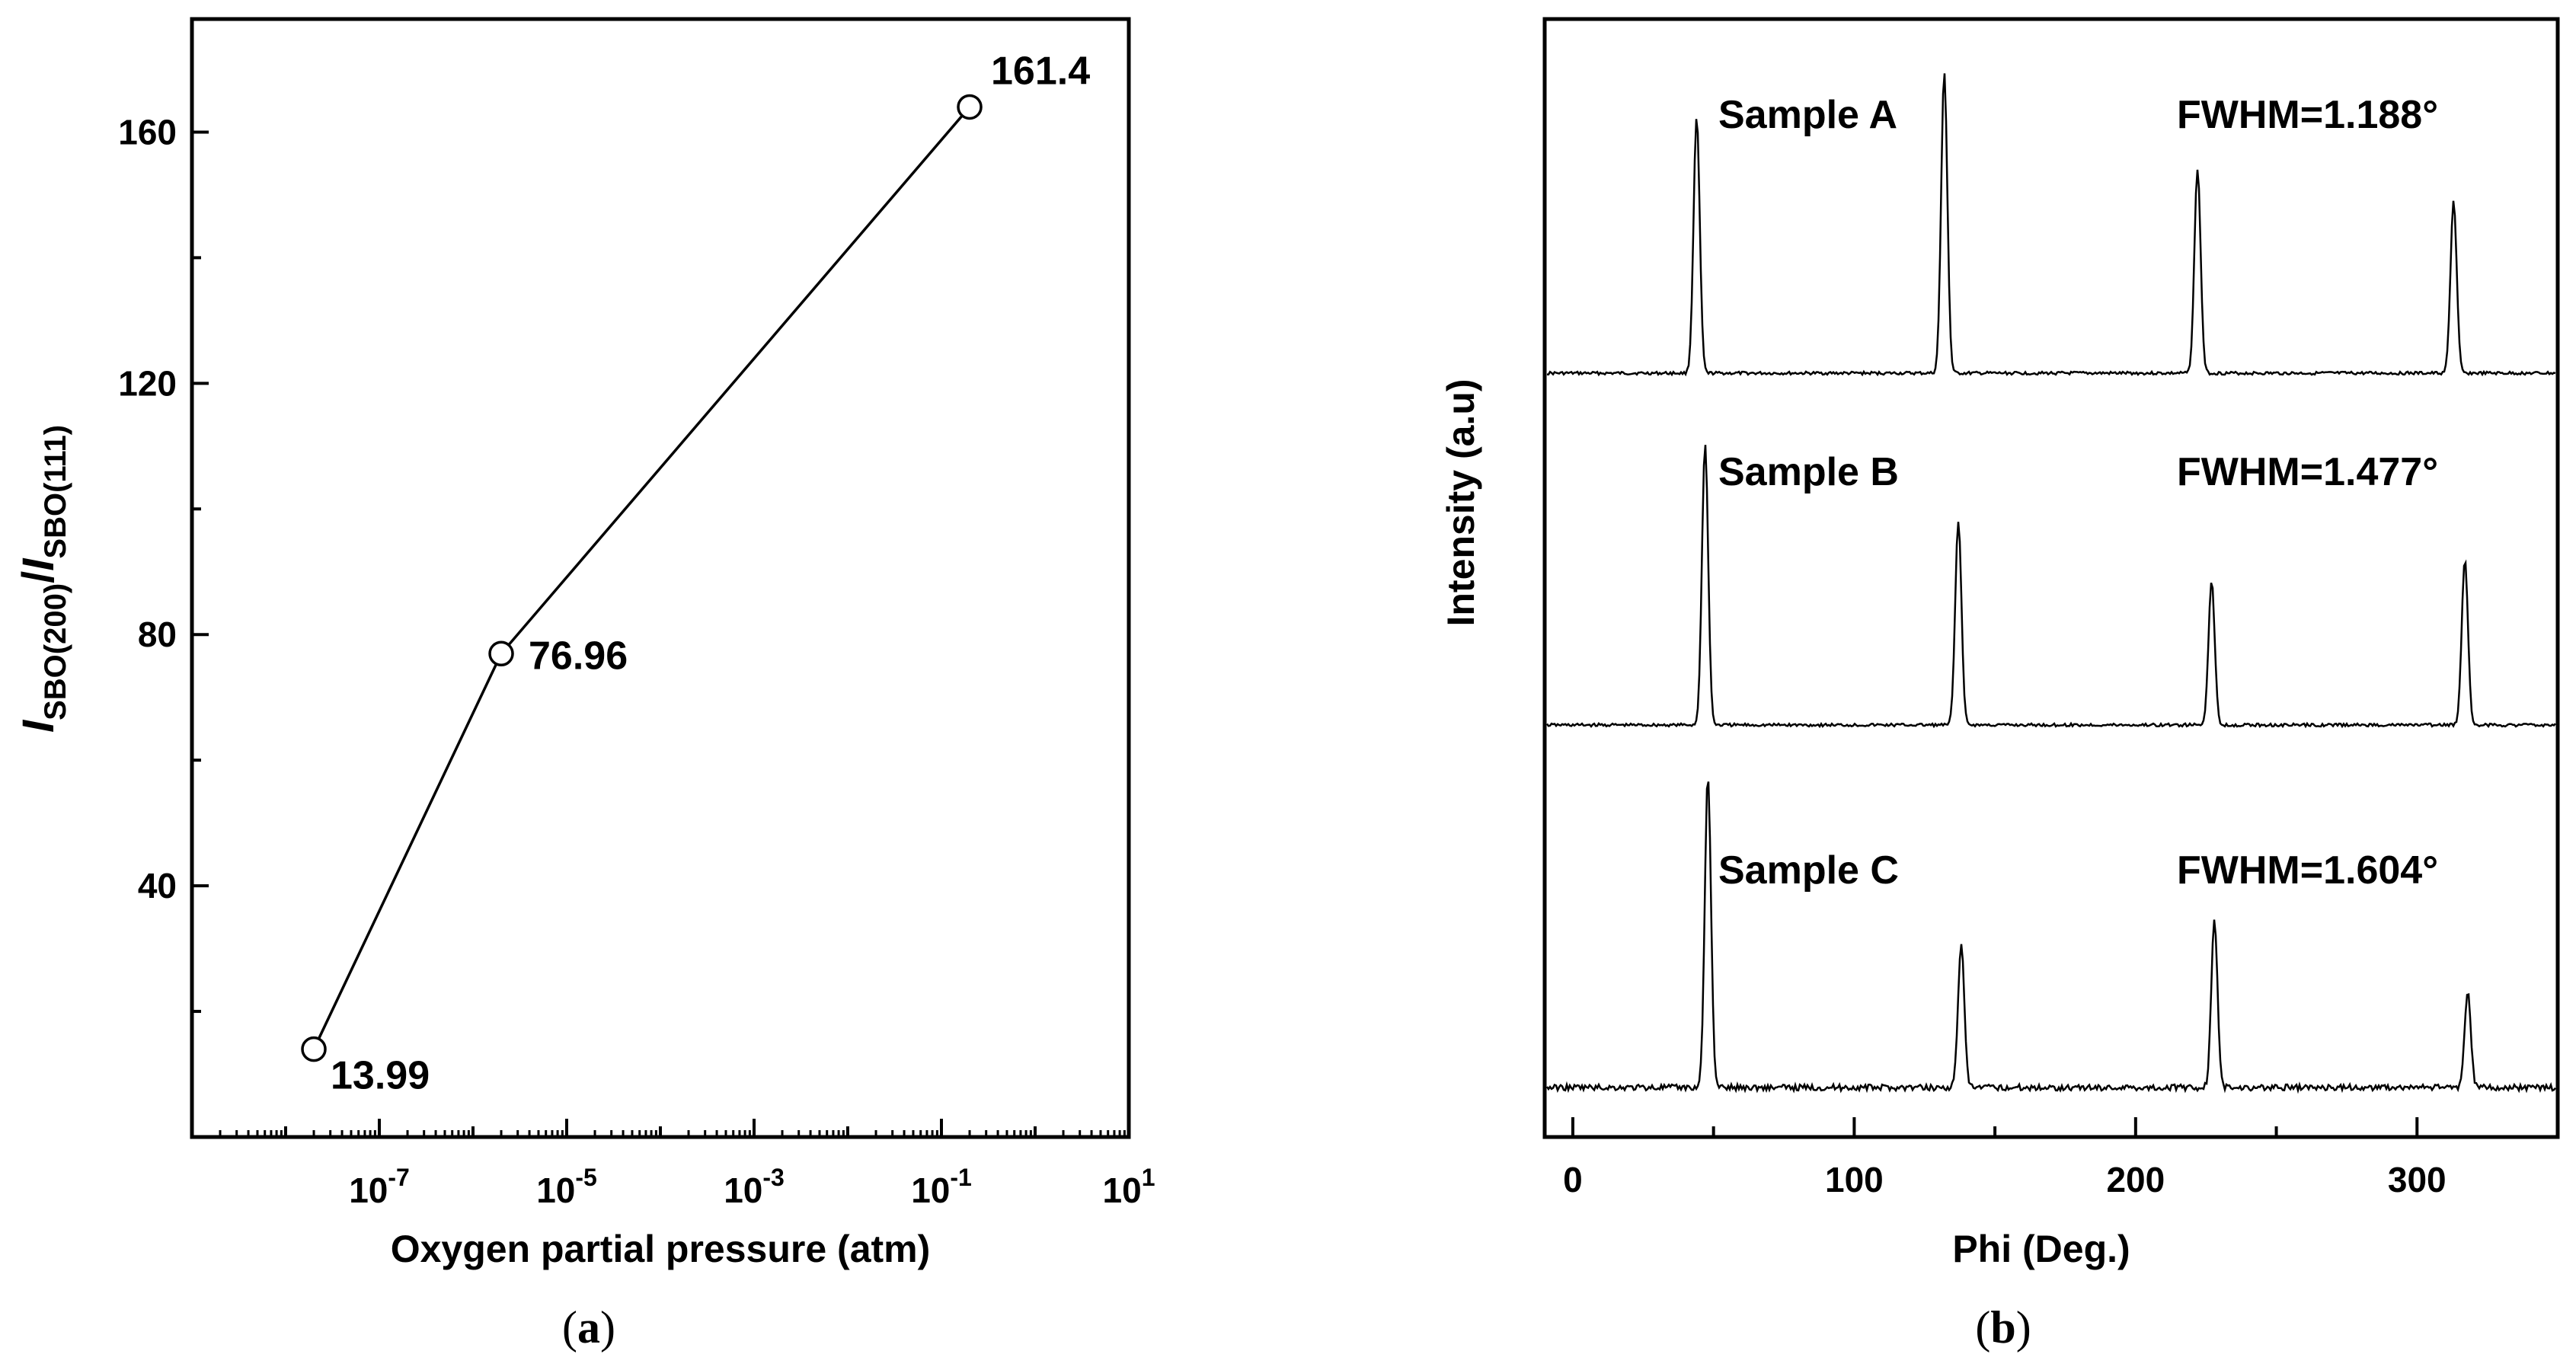 The height and width of the screenshot is (1367, 2576). Describe the element at coordinates (380, 1076) in the screenshot. I see `data-label: 13.99` at that location.